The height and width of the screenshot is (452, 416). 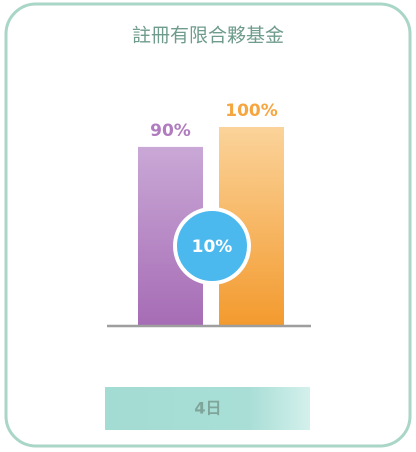 I want to click on annotation-circle, so click(x=212, y=246).